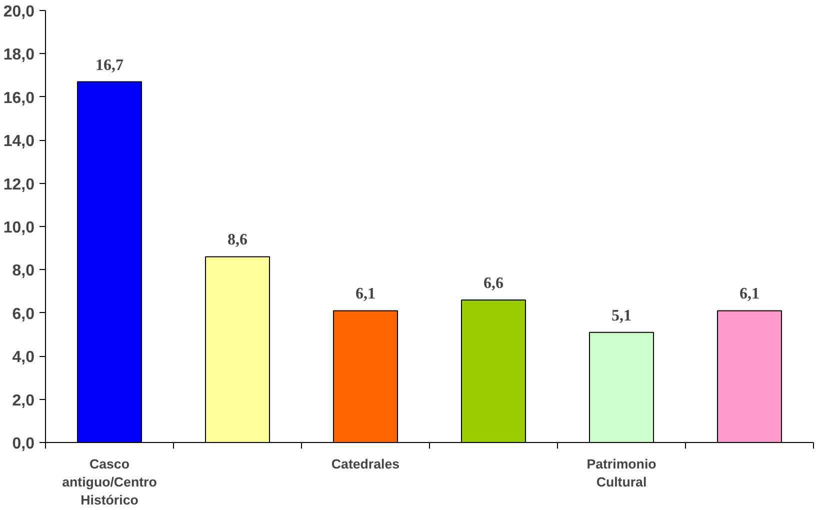  What do you see at coordinates (23, 357) in the screenshot?
I see `y-tick-label: 4,0` at bounding box center [23, 357].